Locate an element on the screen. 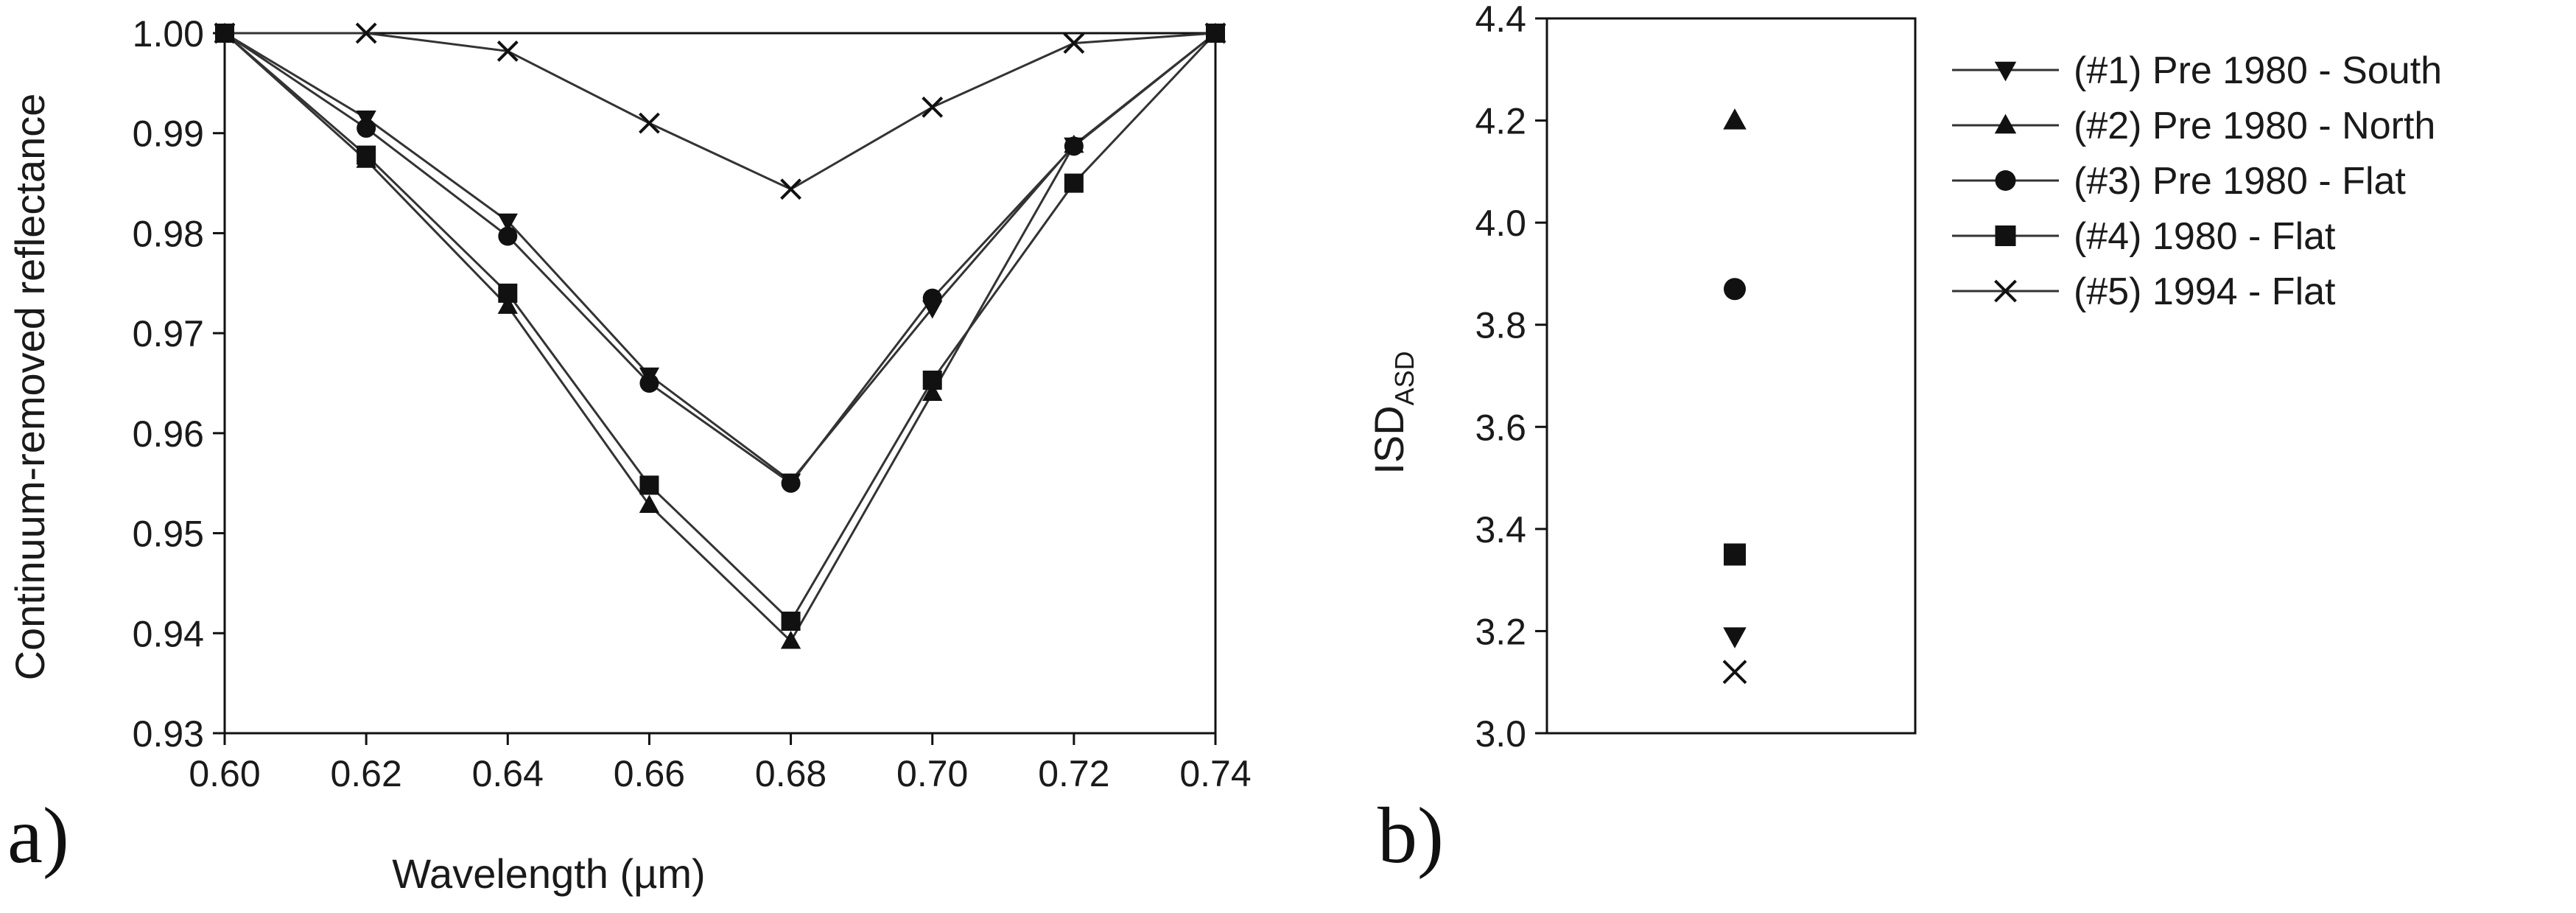 Image resolution: width=2576 pixels, height=913 pixels. y-tick-label: 0.96 is located at coordinates (168, 434).